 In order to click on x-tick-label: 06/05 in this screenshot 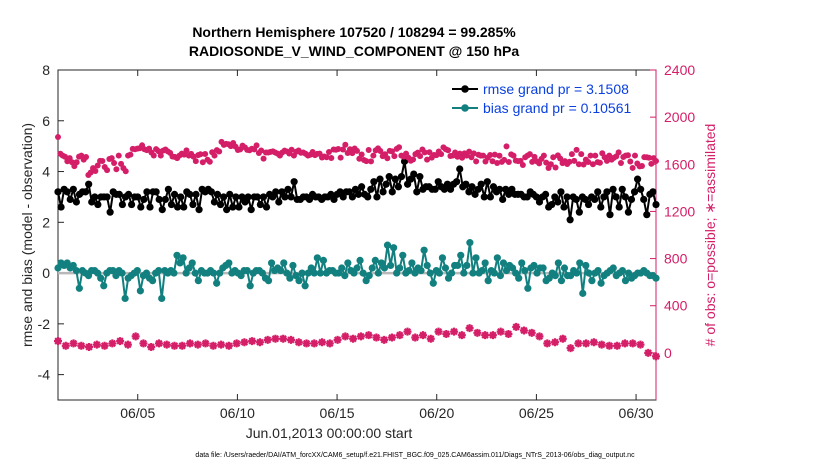, I will do `click(137, 413)`.